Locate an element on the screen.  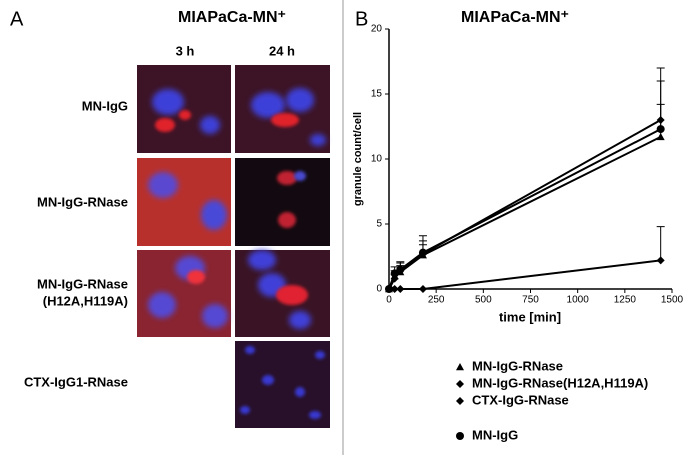
y-tick-label: 10 is located at coordinates (377, 159).